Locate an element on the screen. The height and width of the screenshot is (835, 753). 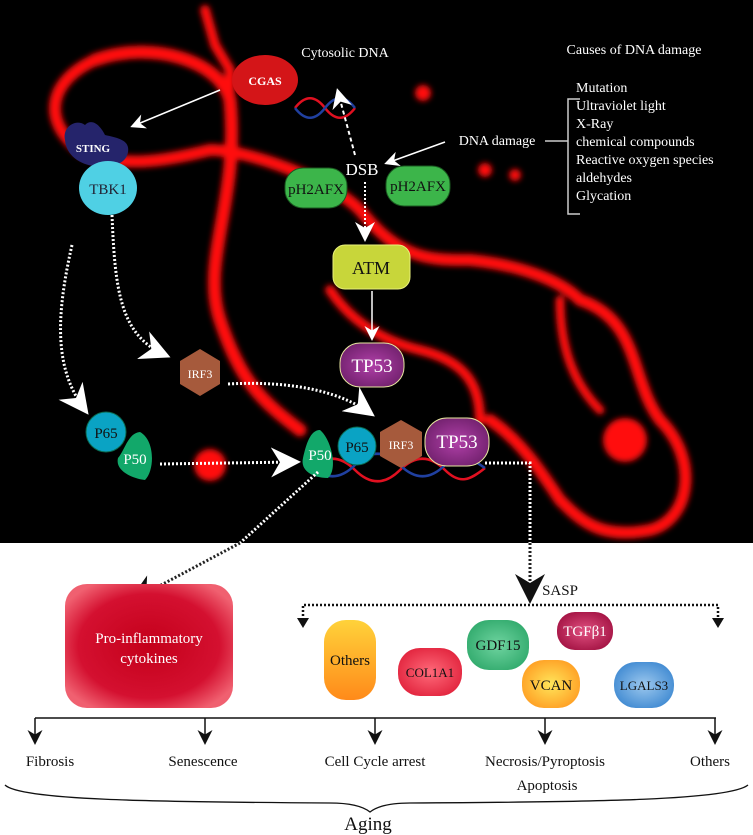
cause-item: X-Ray is located at coordinates (594, 124).